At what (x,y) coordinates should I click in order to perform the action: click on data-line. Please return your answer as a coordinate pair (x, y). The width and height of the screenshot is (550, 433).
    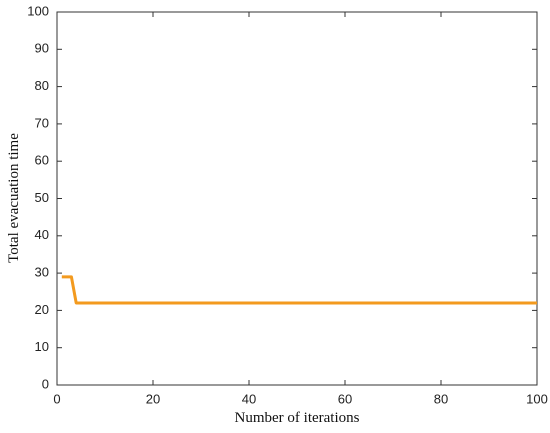
    Looking at the image, I should click on (299, 290).